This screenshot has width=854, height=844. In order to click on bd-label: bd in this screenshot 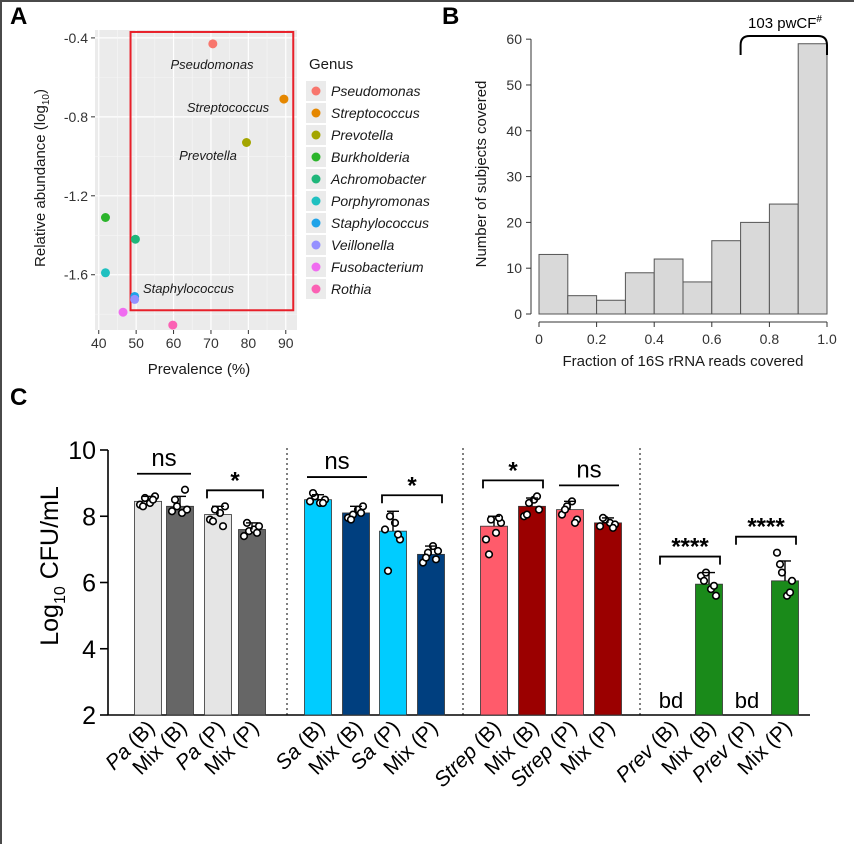, I will do `click(747, 700)`.